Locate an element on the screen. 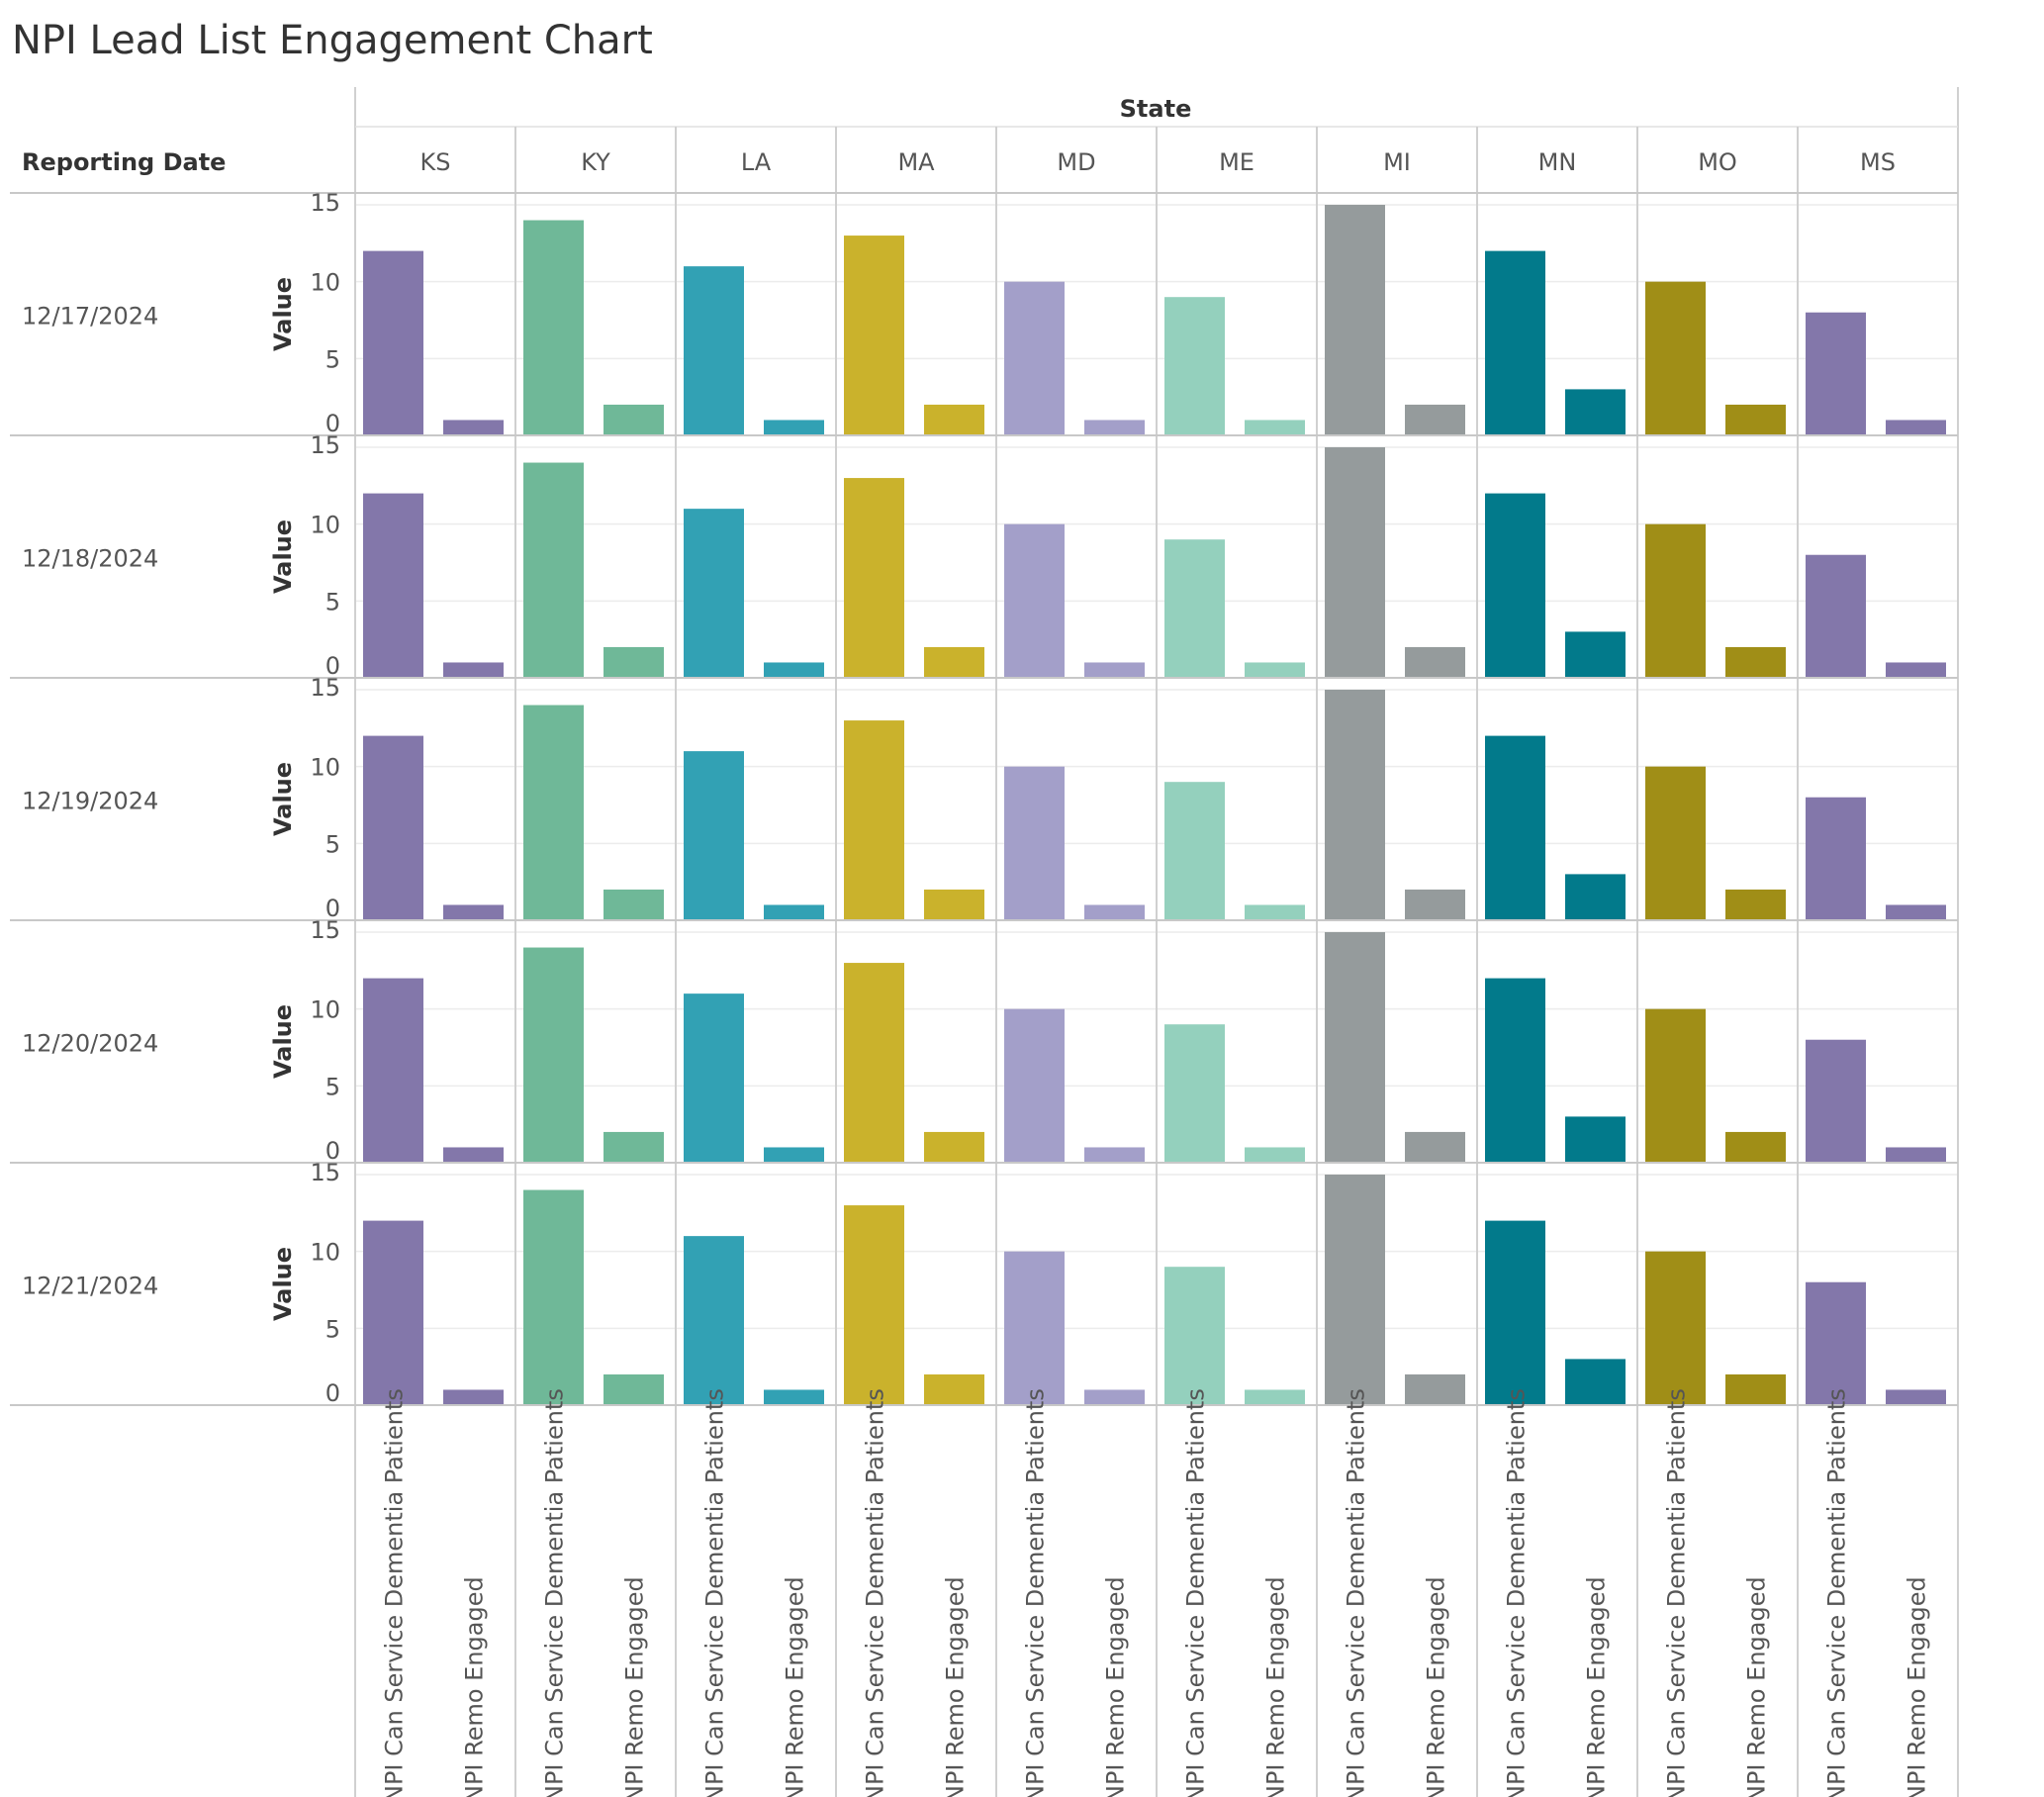 This screenshot has height=1797, width=2044. bar-mn-dementia is located at coordinates (1515, 1071).